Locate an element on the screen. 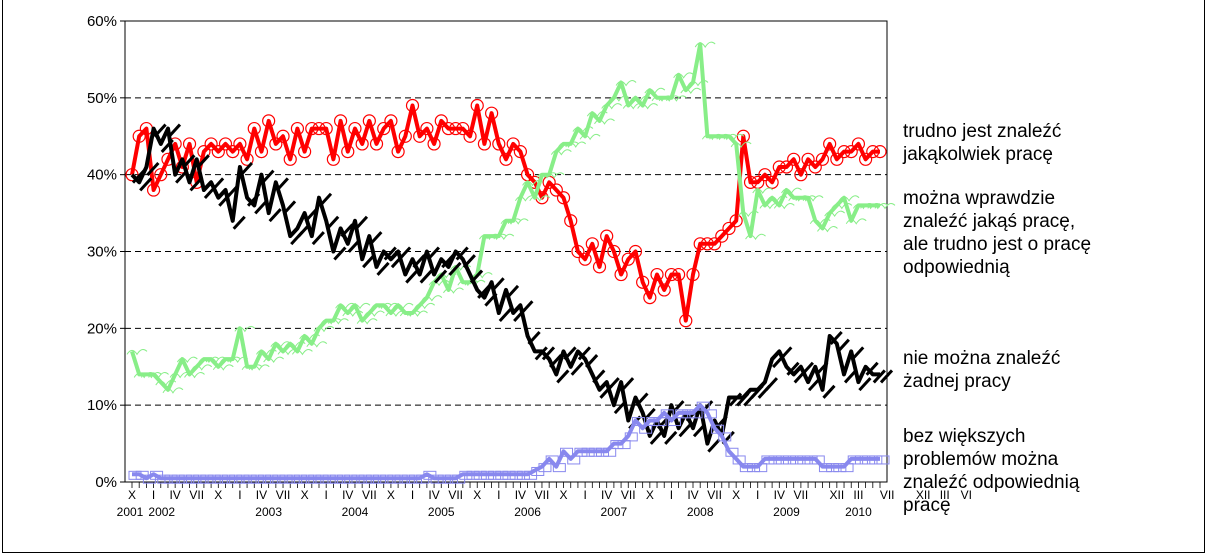 This screenshot has height=556, width=1207. x-tick-label: XII is located at coordinates (837, 495).